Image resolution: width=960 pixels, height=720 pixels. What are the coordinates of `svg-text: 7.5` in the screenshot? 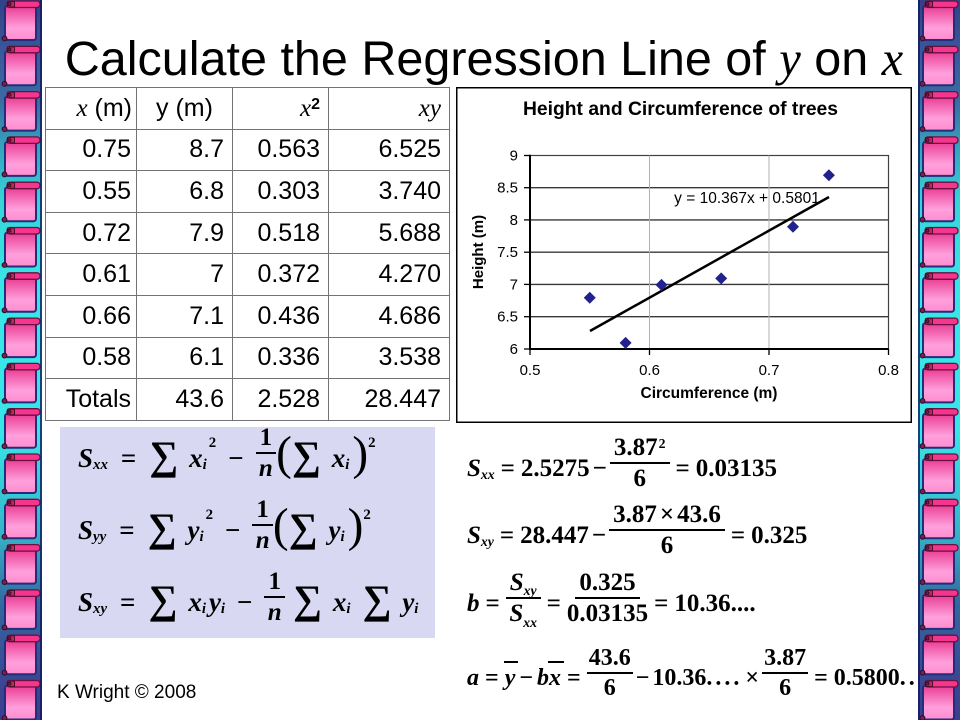 It's located at (507, 252).